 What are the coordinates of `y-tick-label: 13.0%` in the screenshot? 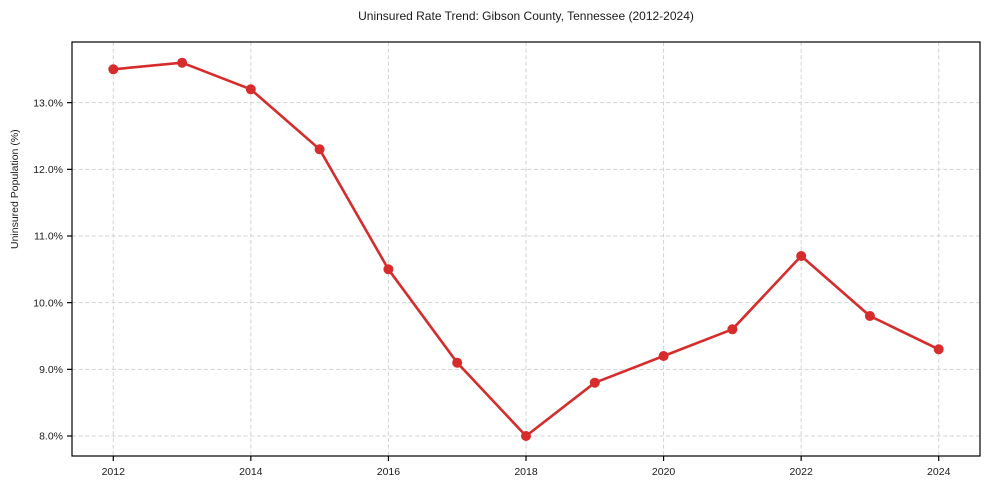 It's located at (48, 103).